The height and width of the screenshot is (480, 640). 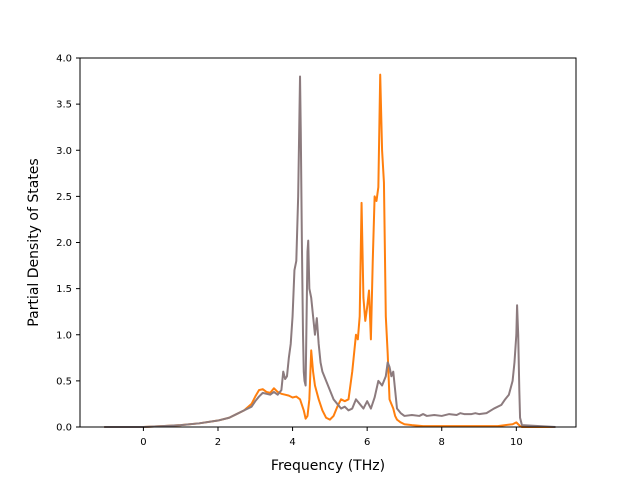 I want to click on y-axis-ticks: 0.0 0.5 1.0 1.5 2.0 2.5 3.0 3.5 4.0, so click(x=68, y=244).